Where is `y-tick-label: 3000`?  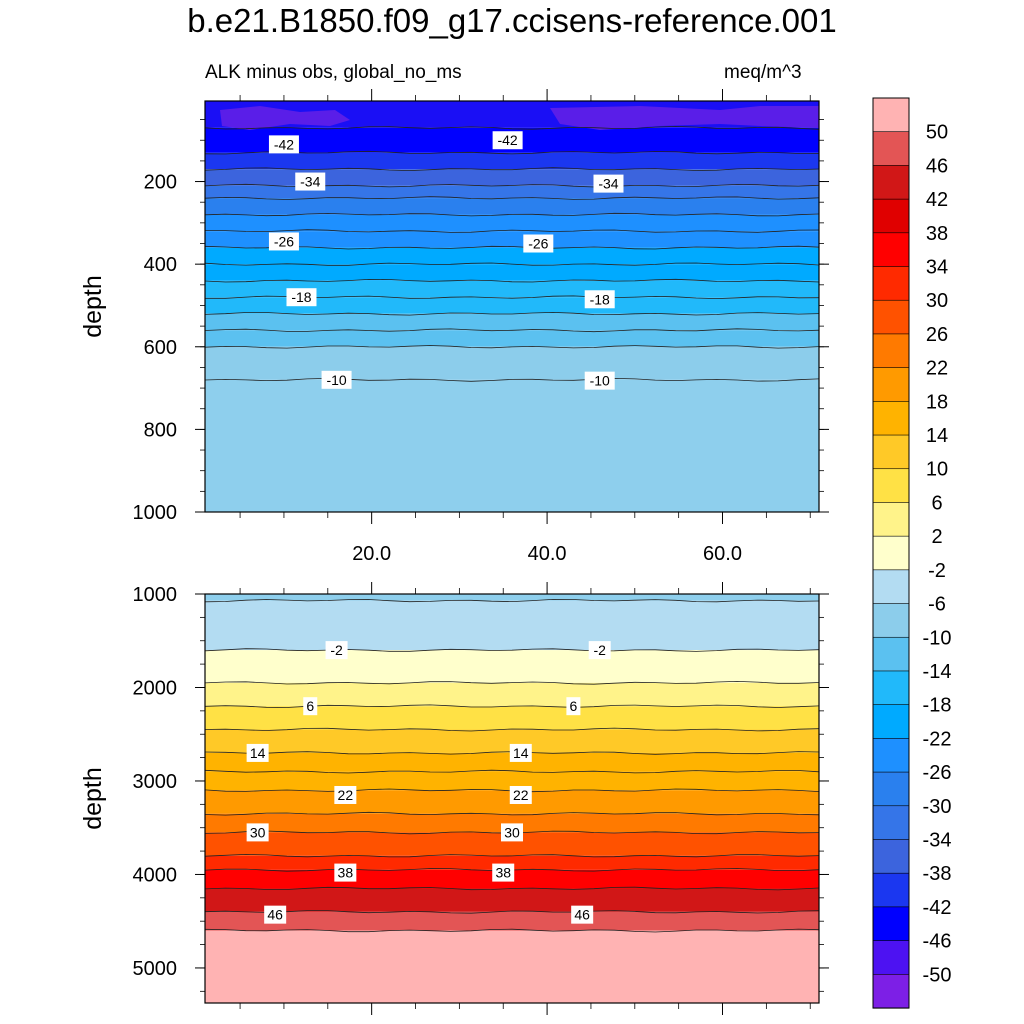
y-tick-label: 3000 is located at coordinates (155, 782).